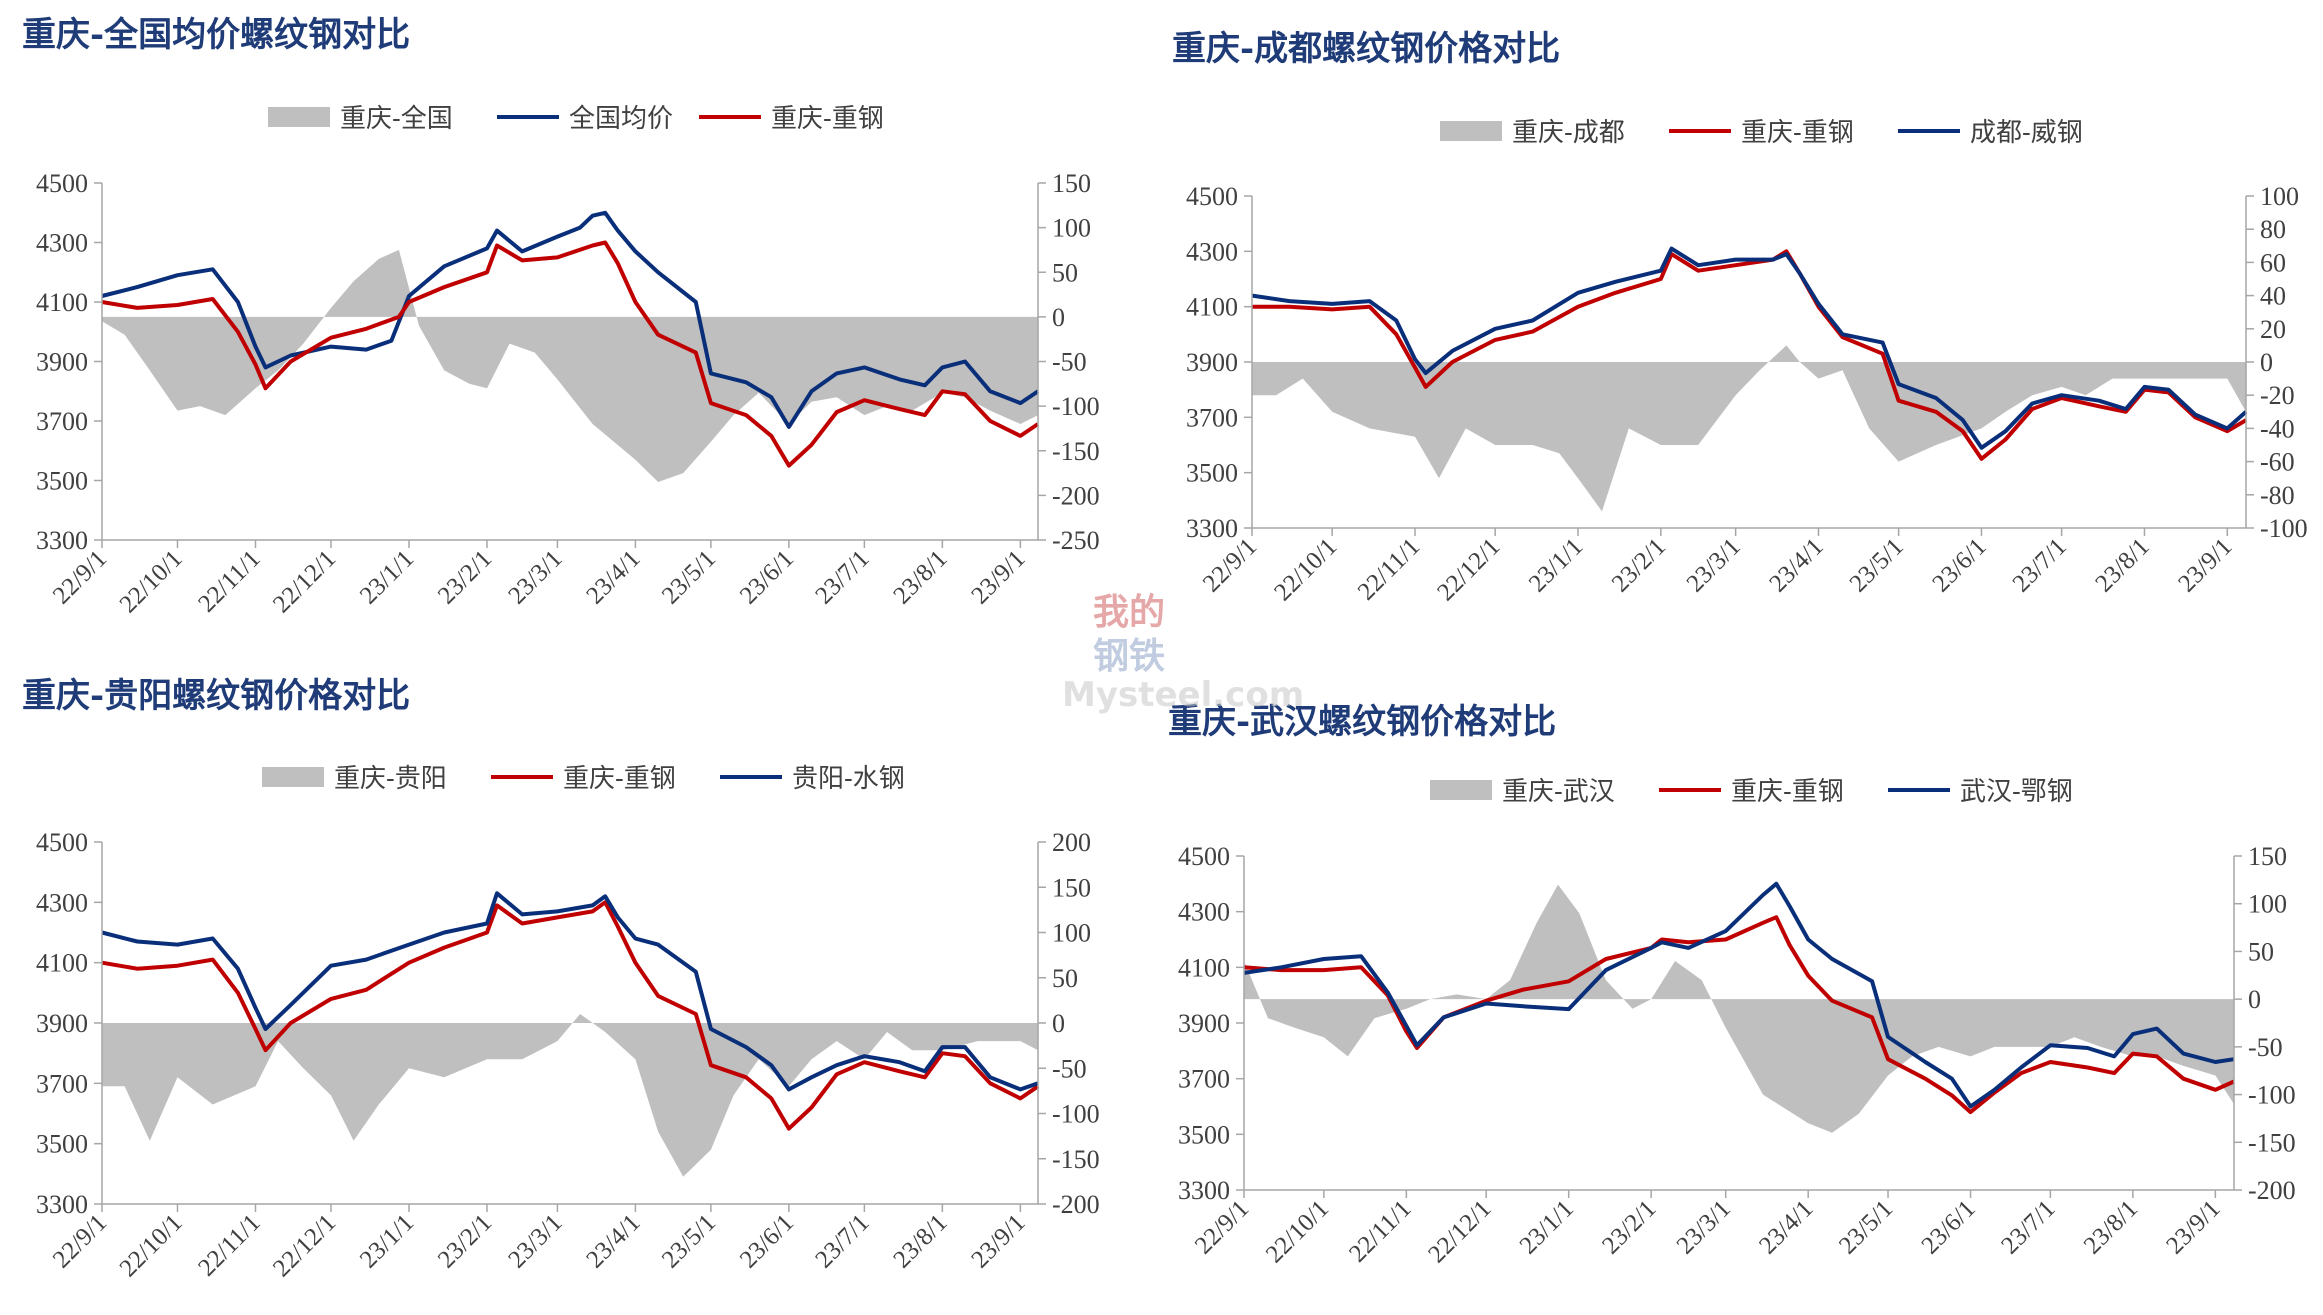 Image resolution: width=2323 pixels, height=1315 pixels. Describe the element at coordinates (1461, 790) in the screenshot. I see `legend-swatch-area` at that location.